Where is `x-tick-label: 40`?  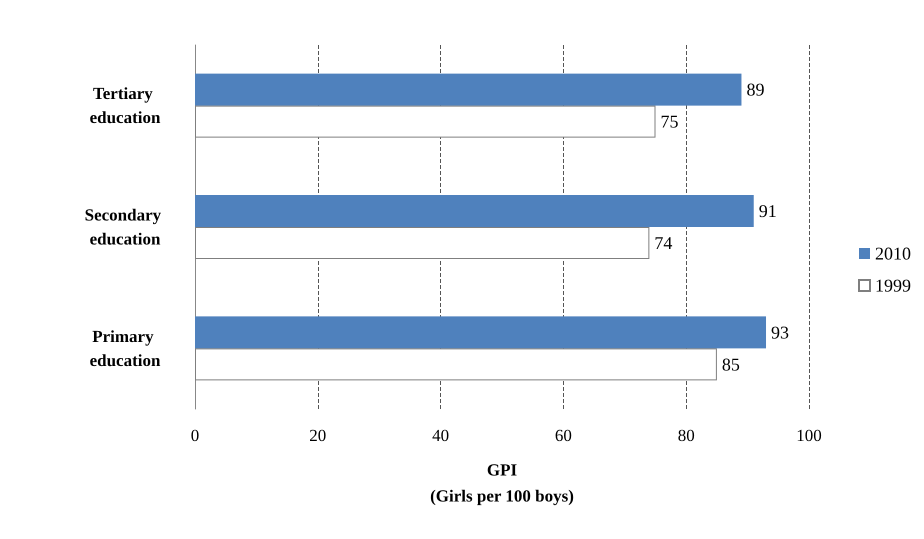 x-tick-label: 40 is located at coordinates (441, 435).